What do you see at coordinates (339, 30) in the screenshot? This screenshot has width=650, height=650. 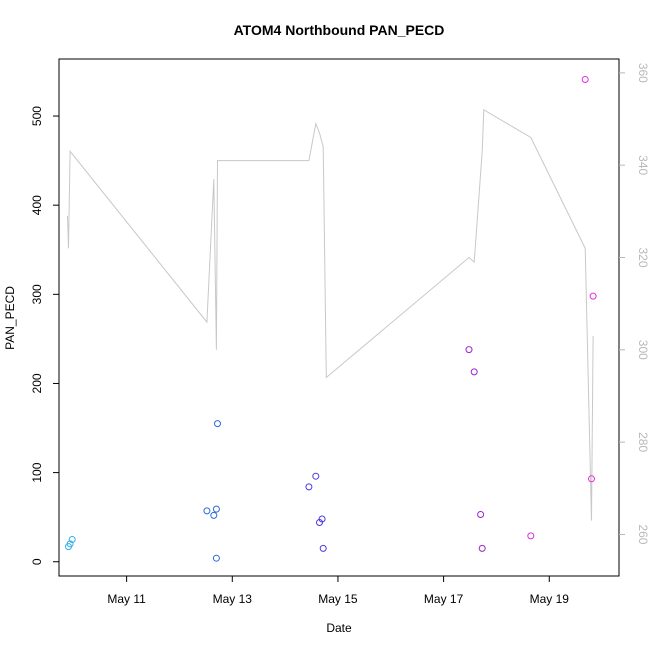 I see `chart-title: ATOM4 Northbound PAN_PECD` at bounding box center [339, 30].